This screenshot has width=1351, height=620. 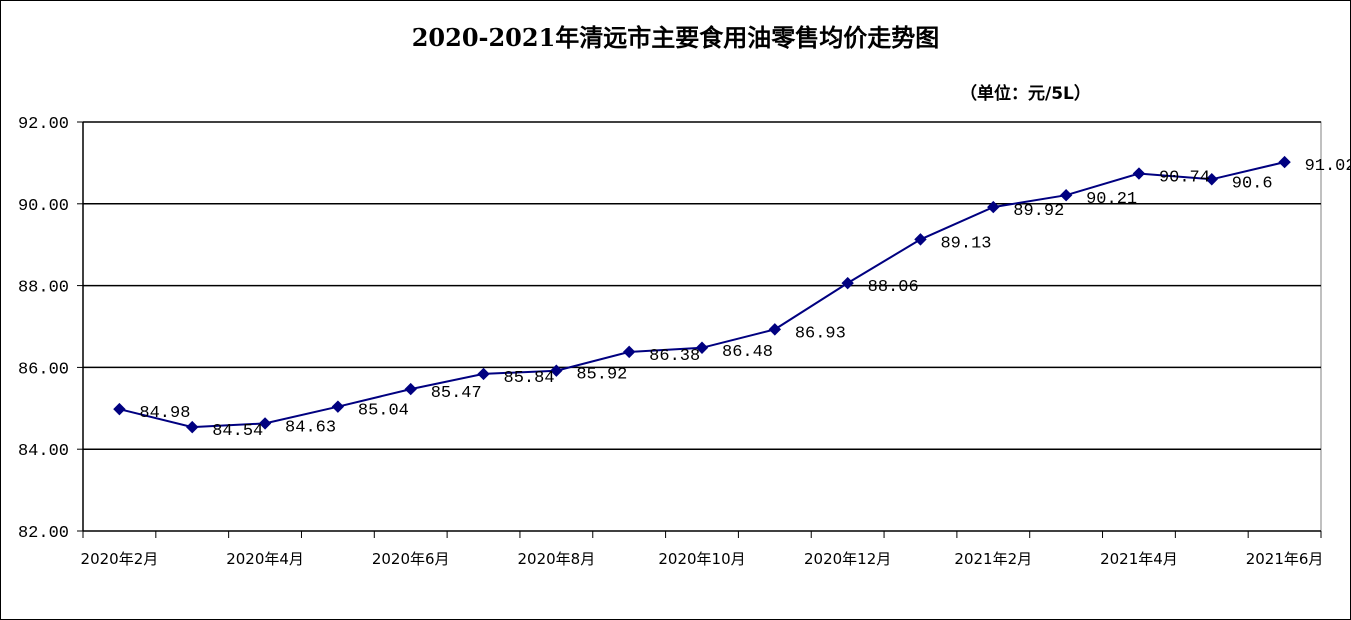 What do you see at coordinates (1184, 178) in the screenshot?
I see `data-label: 90.74` at bounding box center [1184, 178].